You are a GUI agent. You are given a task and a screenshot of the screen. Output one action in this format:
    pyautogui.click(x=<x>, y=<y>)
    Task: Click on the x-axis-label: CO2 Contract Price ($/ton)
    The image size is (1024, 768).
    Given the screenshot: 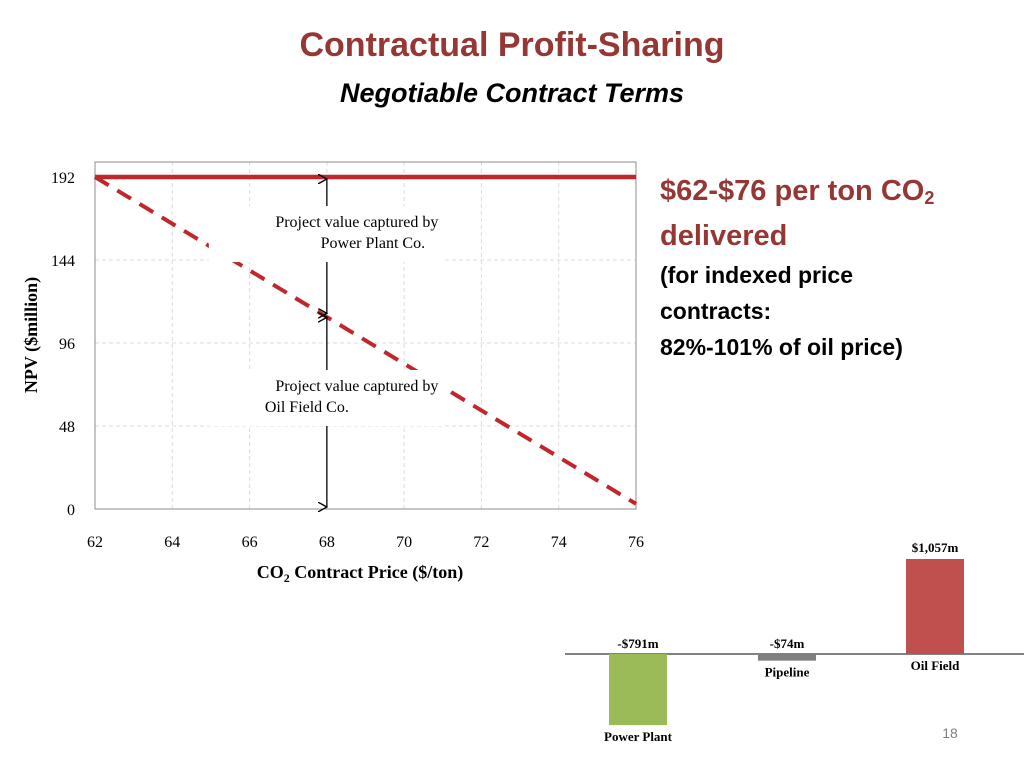 What is the action you would take?
    pyautogui.click(x=360, y=573)
    